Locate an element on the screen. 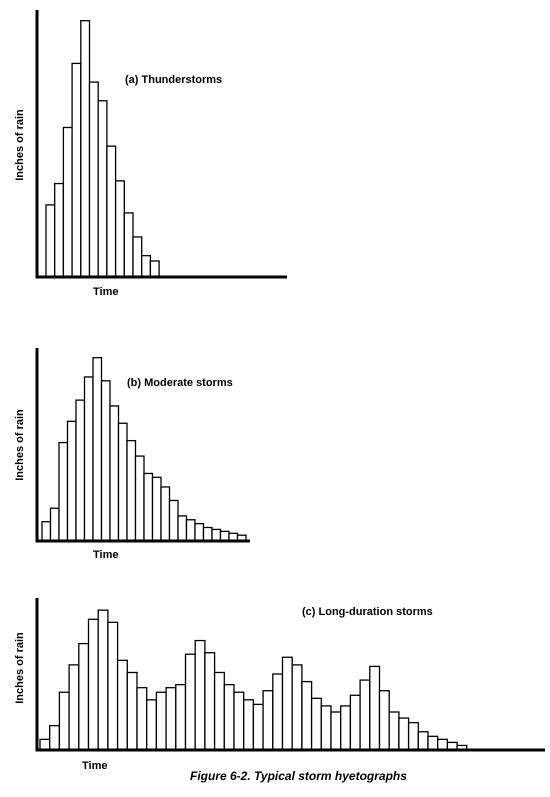  figure-caption: Figure 6-2. Typical storm hyetographs is located at coordinates (298, 776).